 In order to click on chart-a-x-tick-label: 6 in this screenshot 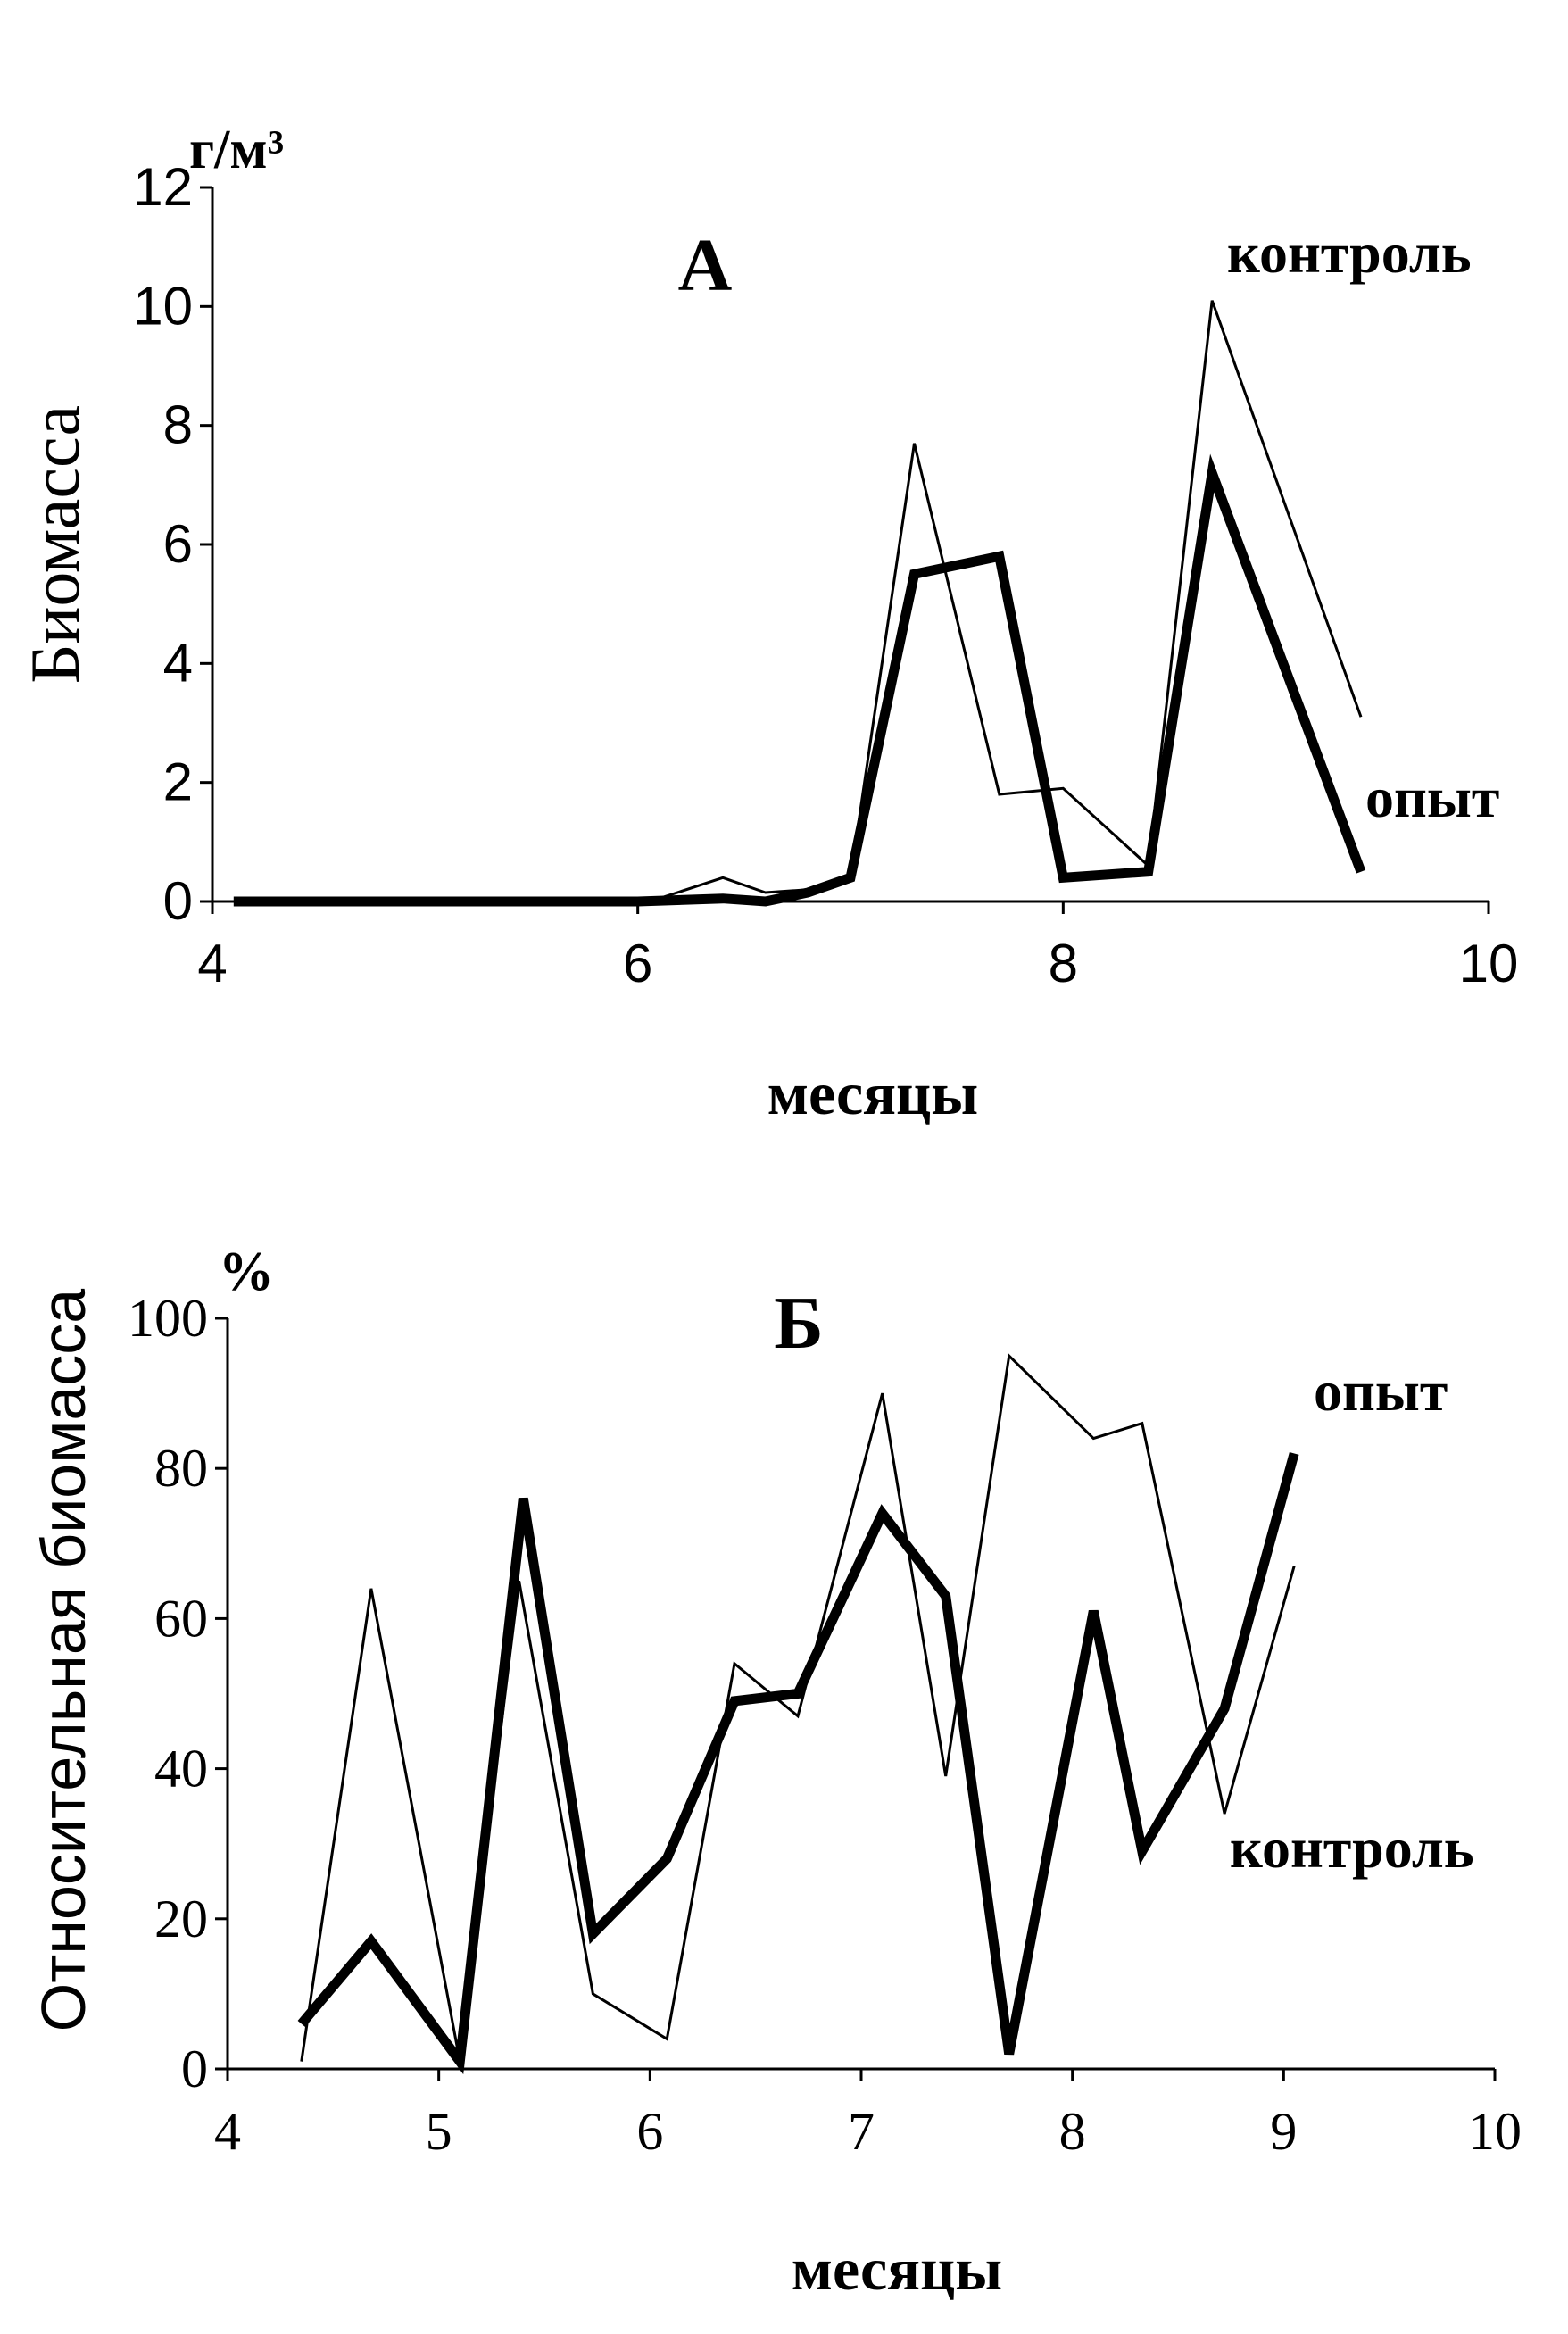, I will do `click(637, 963)`.